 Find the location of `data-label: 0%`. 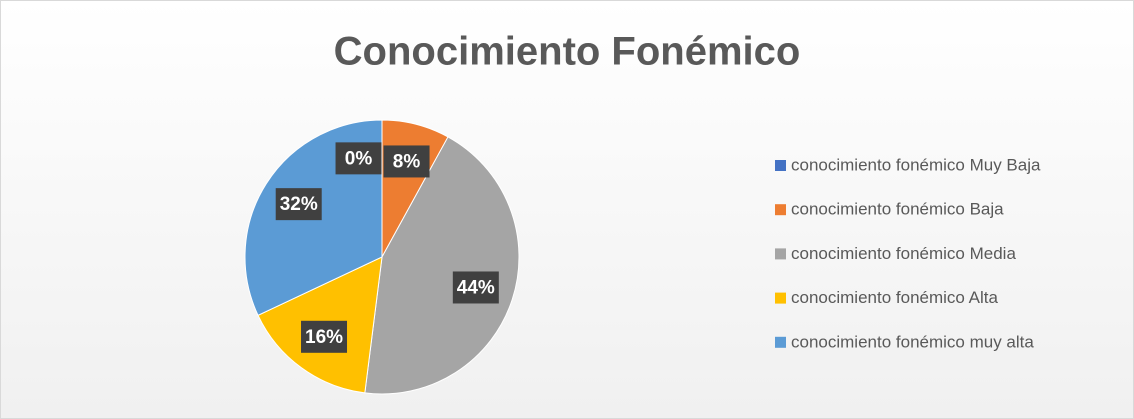

data-label: 0% is located at coordinates (359, 158).